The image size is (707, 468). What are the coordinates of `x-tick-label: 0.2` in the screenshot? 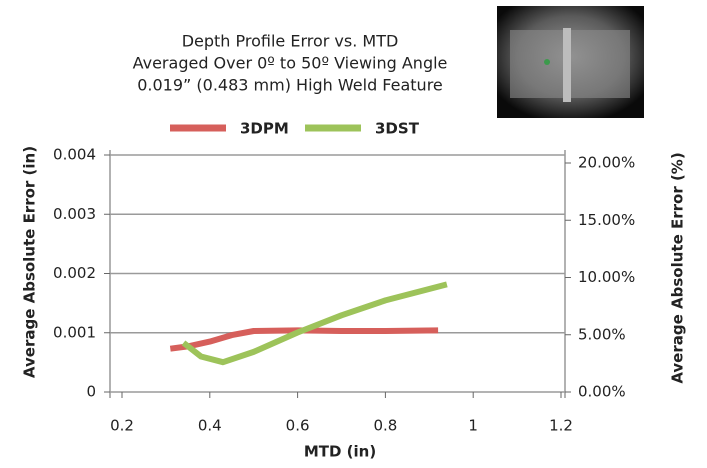 It's located at (122, 426).